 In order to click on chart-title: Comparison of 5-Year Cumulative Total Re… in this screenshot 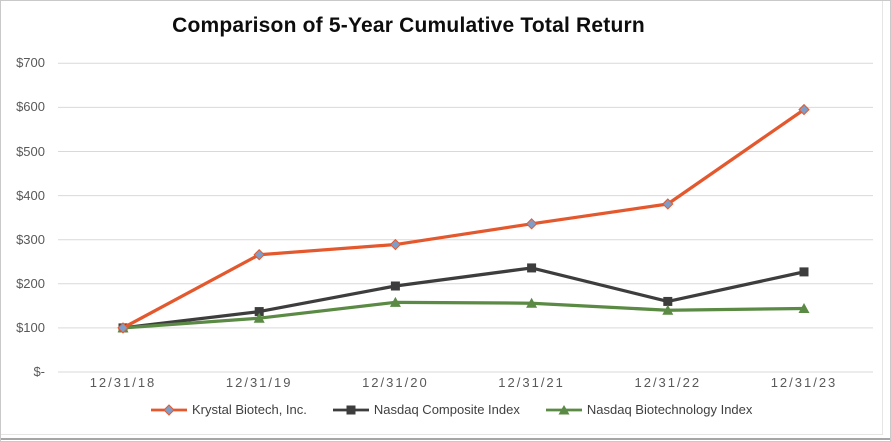, I will do `click(408, 25)`.